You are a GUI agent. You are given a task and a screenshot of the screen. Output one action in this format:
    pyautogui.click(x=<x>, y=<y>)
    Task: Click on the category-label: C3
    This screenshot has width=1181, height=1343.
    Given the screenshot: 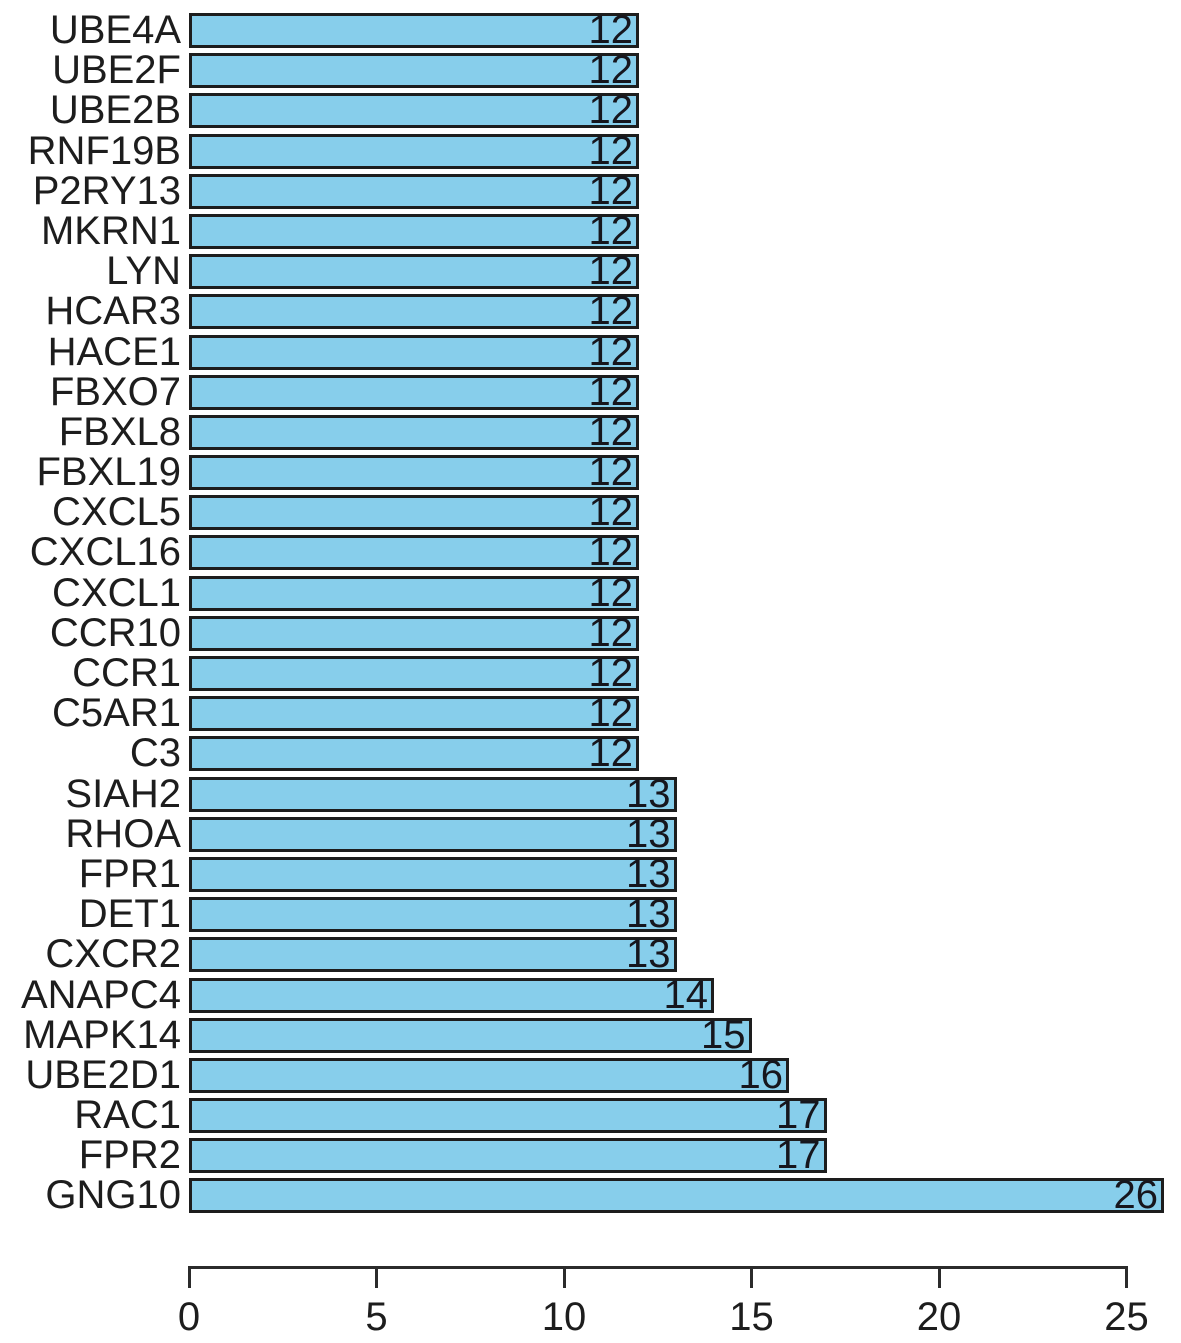 What is the action you would take?
    pyautogui.click(x=155, y=753)
    